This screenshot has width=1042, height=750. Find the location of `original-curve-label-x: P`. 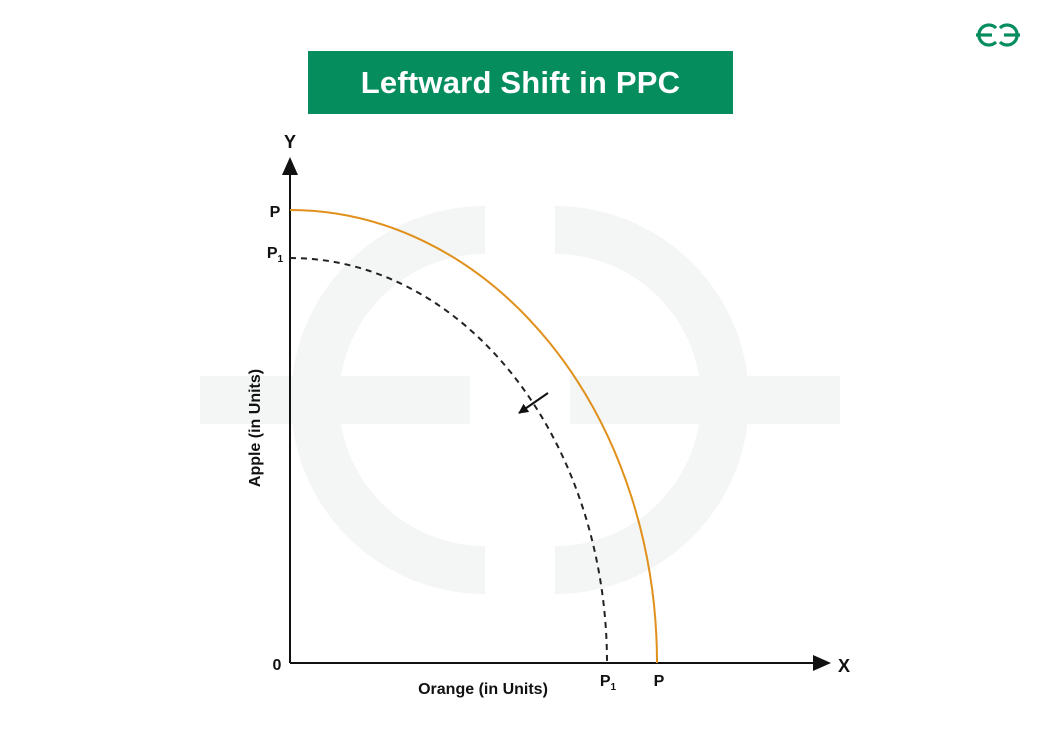

original-curve-label-x: P is located at coordinates (659, 681).